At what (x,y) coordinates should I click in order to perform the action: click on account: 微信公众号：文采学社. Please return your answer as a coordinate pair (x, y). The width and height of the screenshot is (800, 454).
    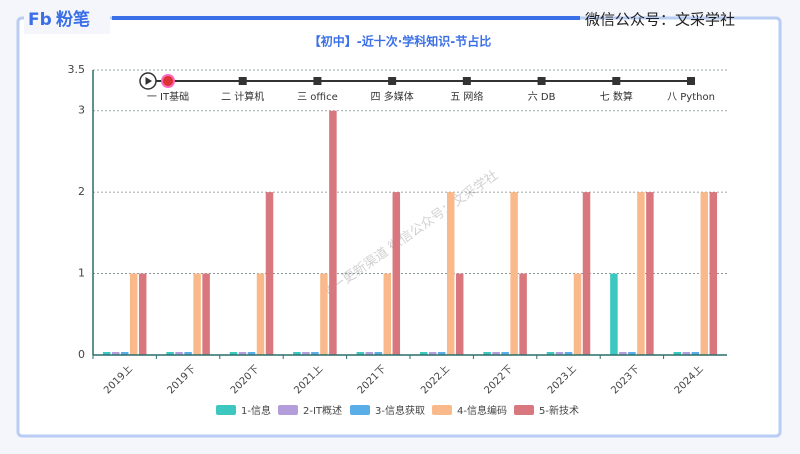
    Looking at the image, I should click on (660, 20).